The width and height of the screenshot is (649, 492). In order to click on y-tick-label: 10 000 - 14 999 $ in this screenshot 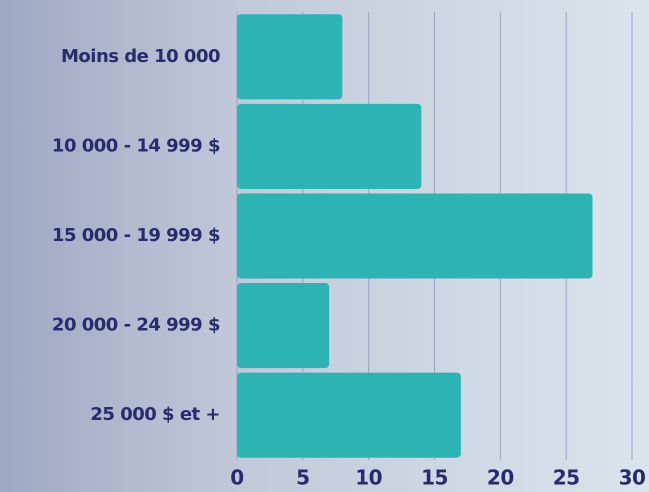, I will do `click(136, 145)`.